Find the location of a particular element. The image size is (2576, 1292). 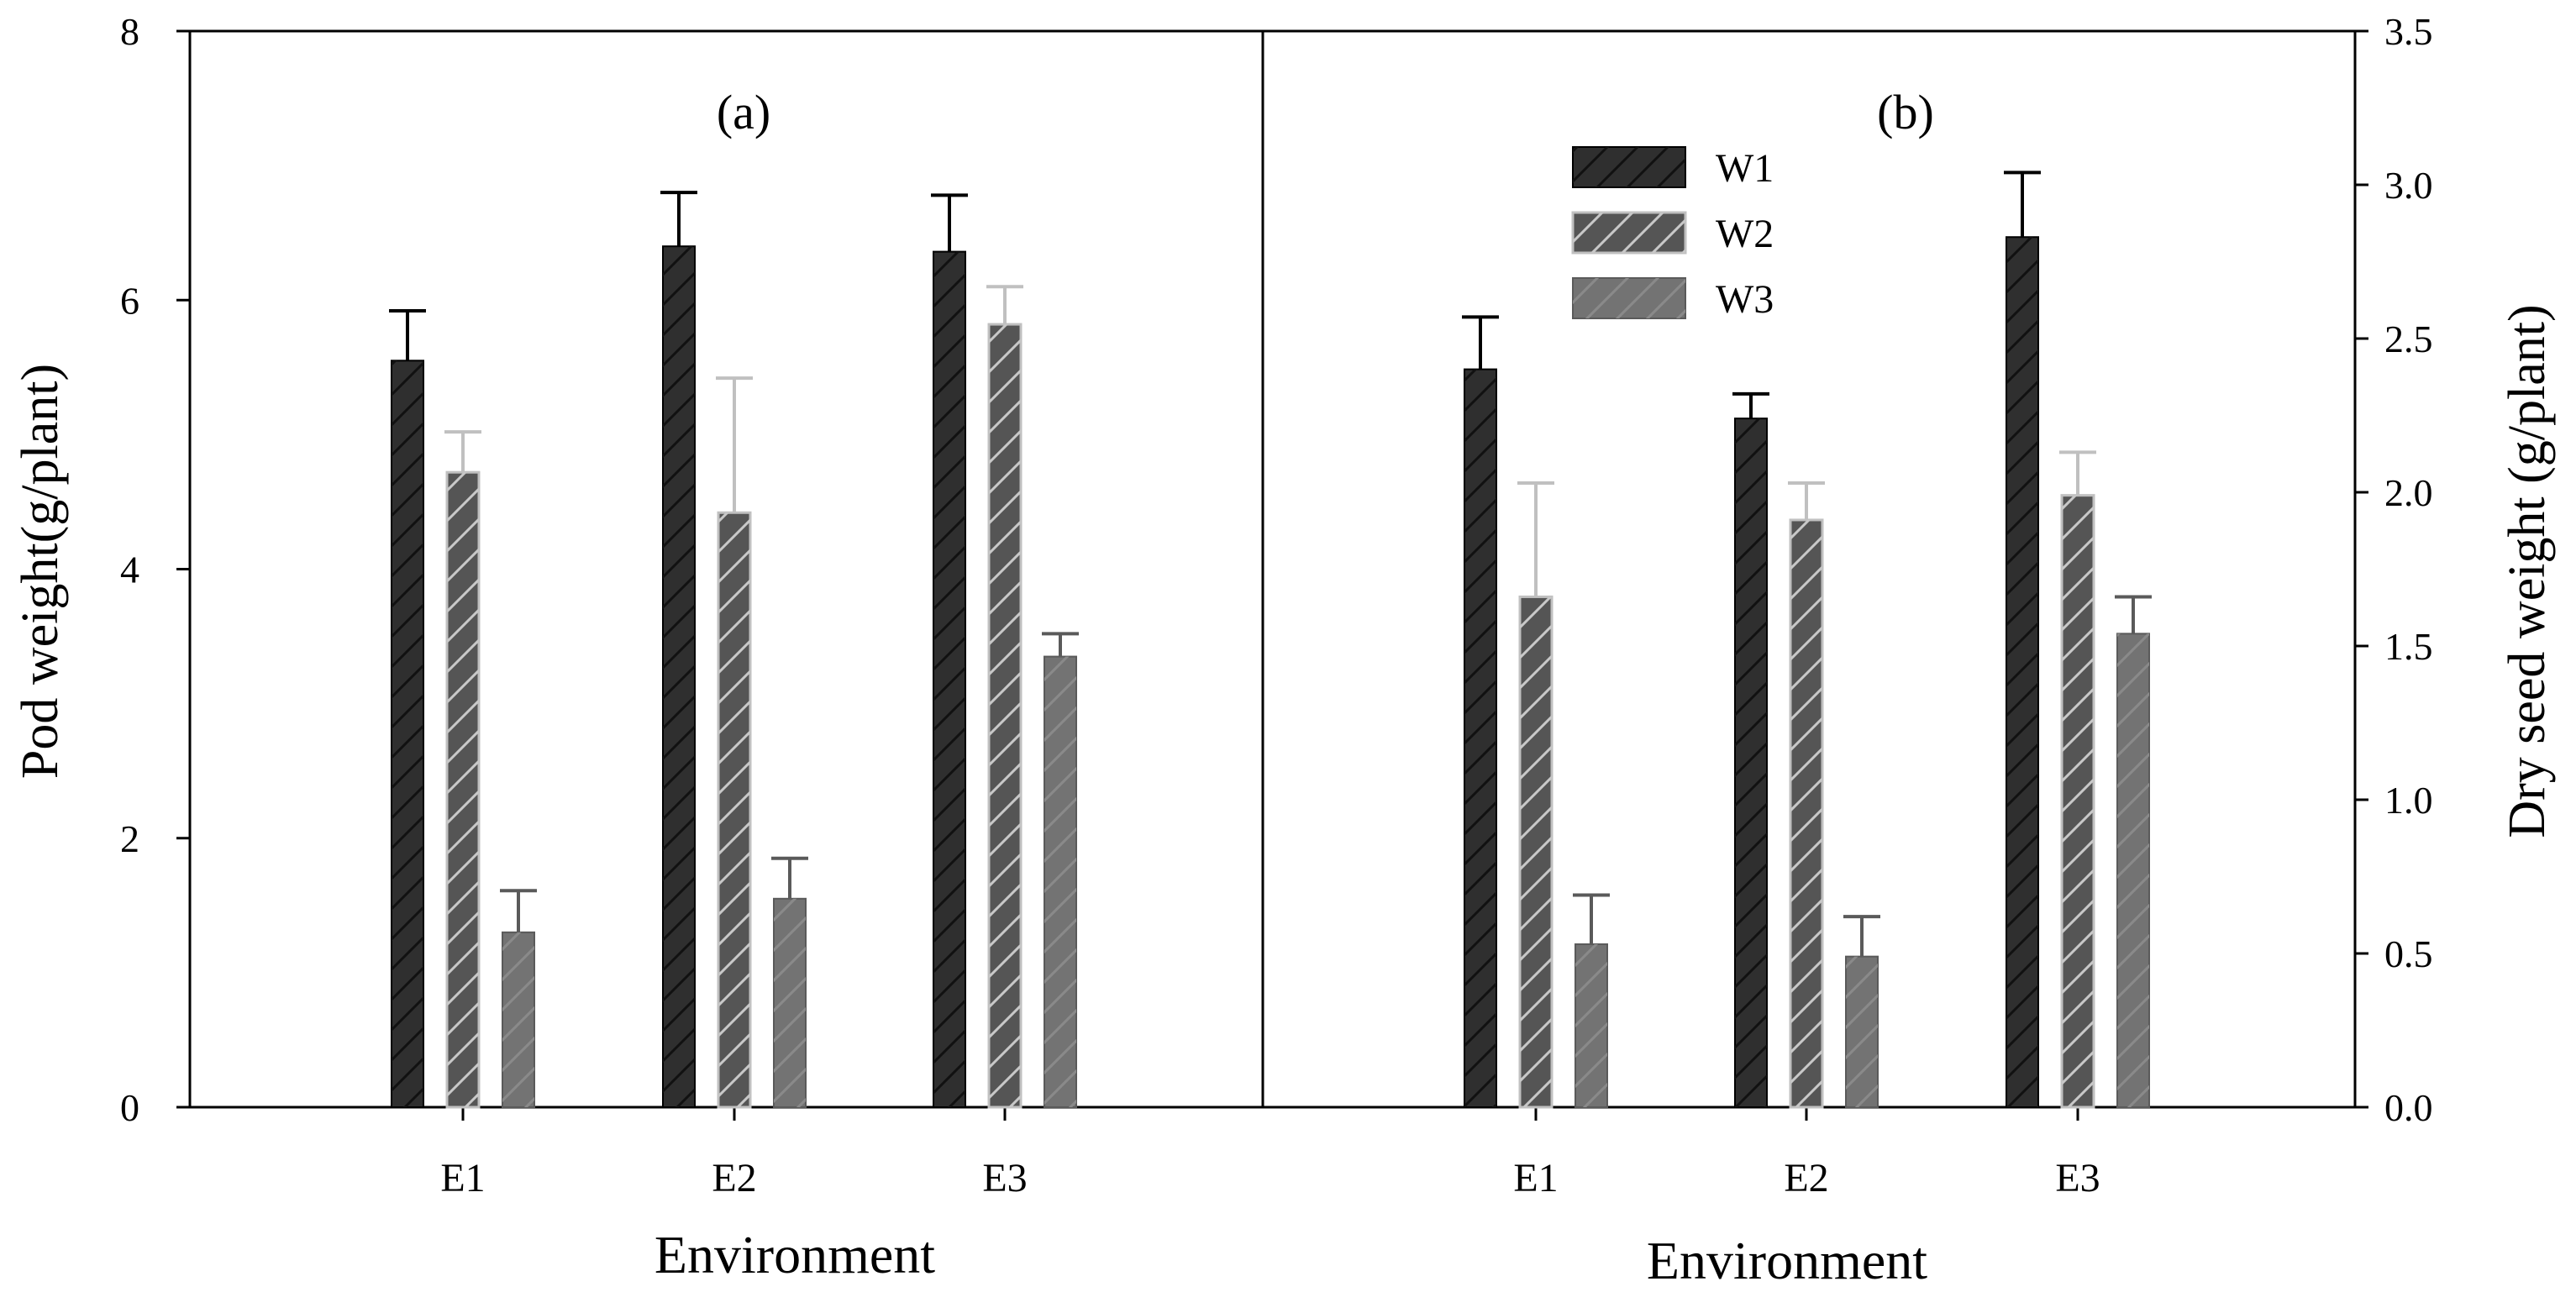

legend-item-w1: W1 is located at coordinates (1673, 169).